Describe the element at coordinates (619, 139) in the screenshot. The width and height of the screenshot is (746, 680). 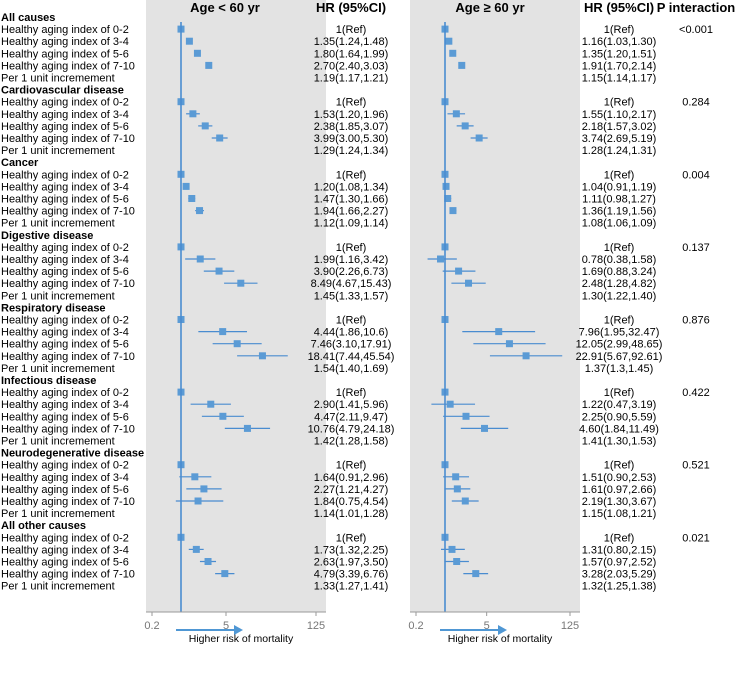
I see `hr-ci-value: 3.74(2.69,5.19)` at that location.